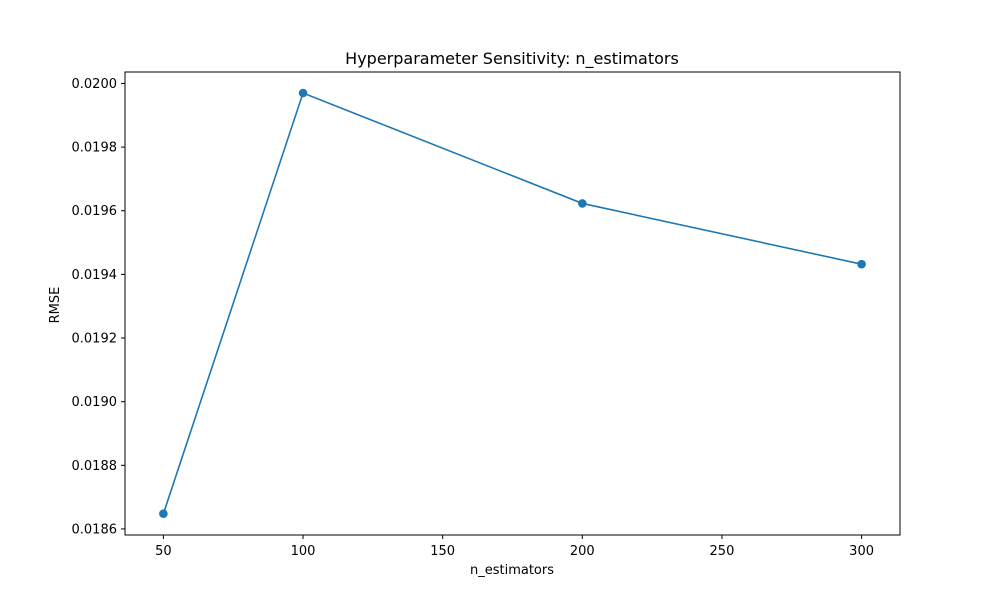 The height and width of the screenshot is (600, 1000). I want to click on y-tick-label: 0.0186, so click(95, 529).